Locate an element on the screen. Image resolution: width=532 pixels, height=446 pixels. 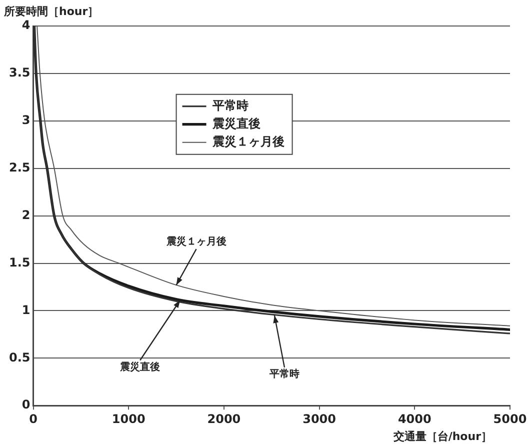
x-tick-label: 5000 is located at coordinates (510, 419).